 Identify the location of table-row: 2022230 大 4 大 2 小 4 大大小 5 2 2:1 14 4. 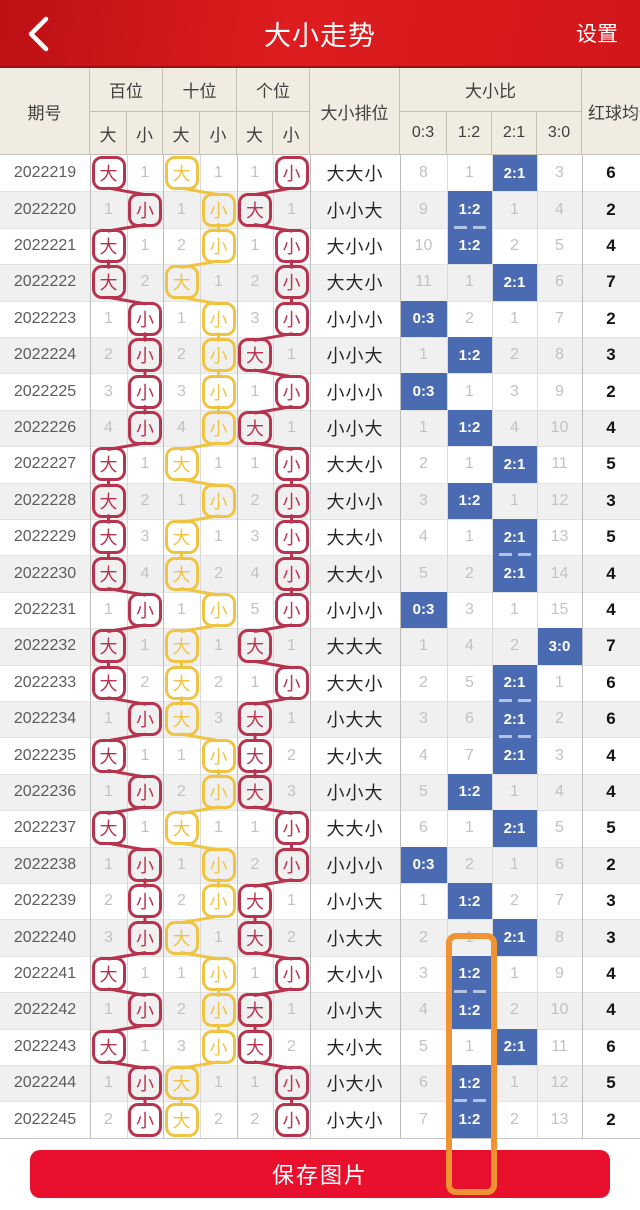
(320, 572).